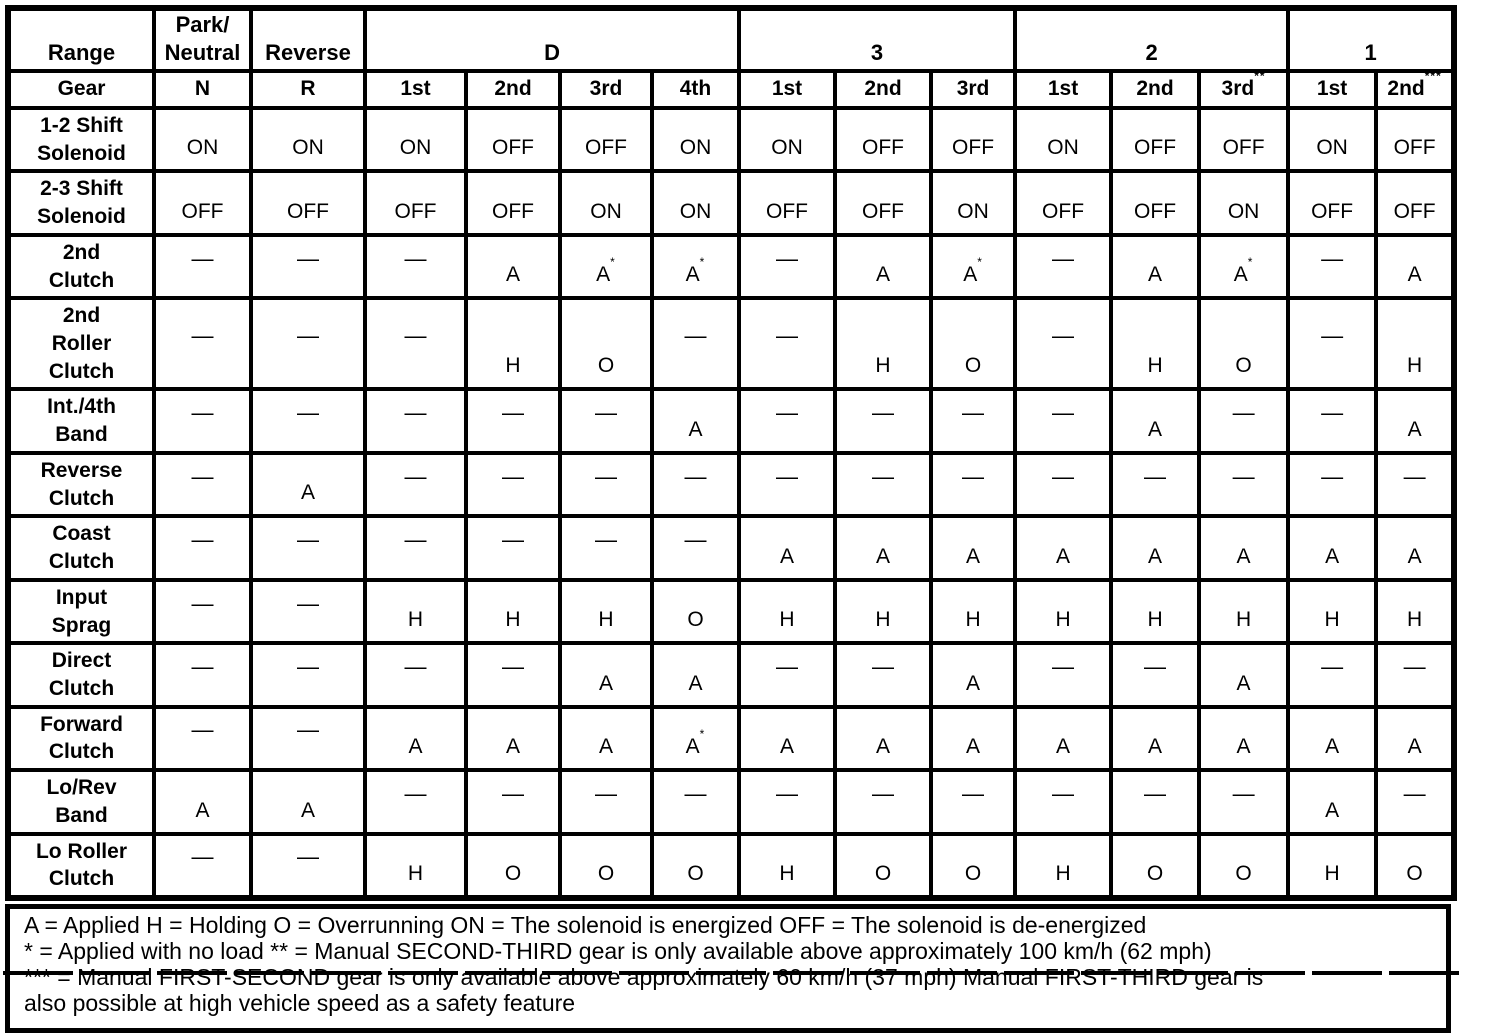 The width and height of the screenshot is (1504, 1033). What do you see at coordinates (81, 89) in the screenshot?
I see `gear-header-cell: Gear` at bounding box center [81, 89].